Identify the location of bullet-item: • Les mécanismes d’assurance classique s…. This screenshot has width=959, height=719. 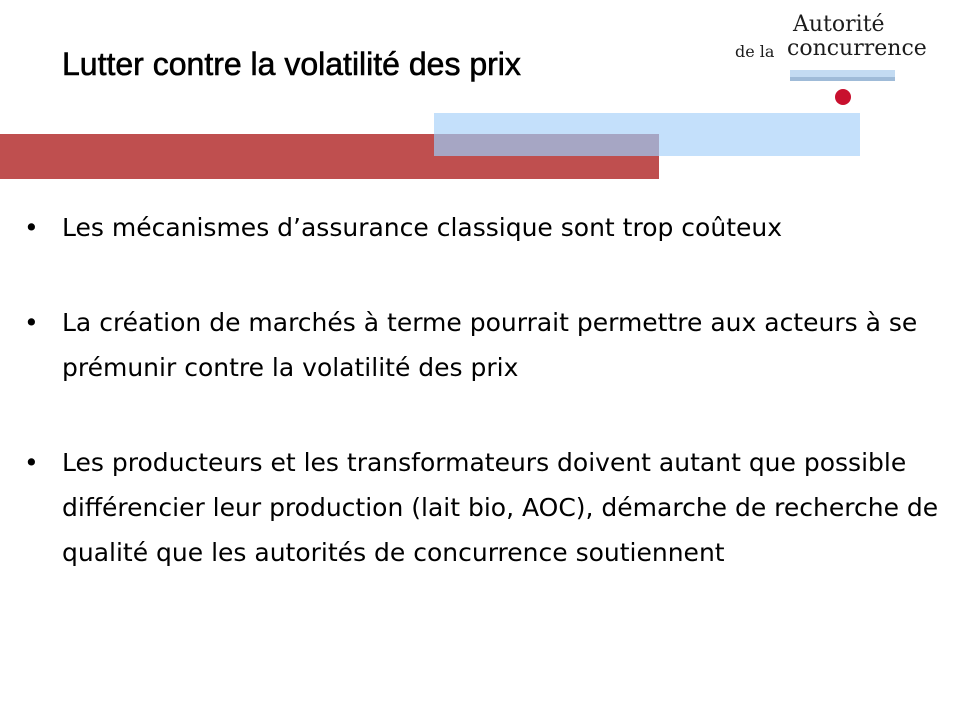
(489, 227).